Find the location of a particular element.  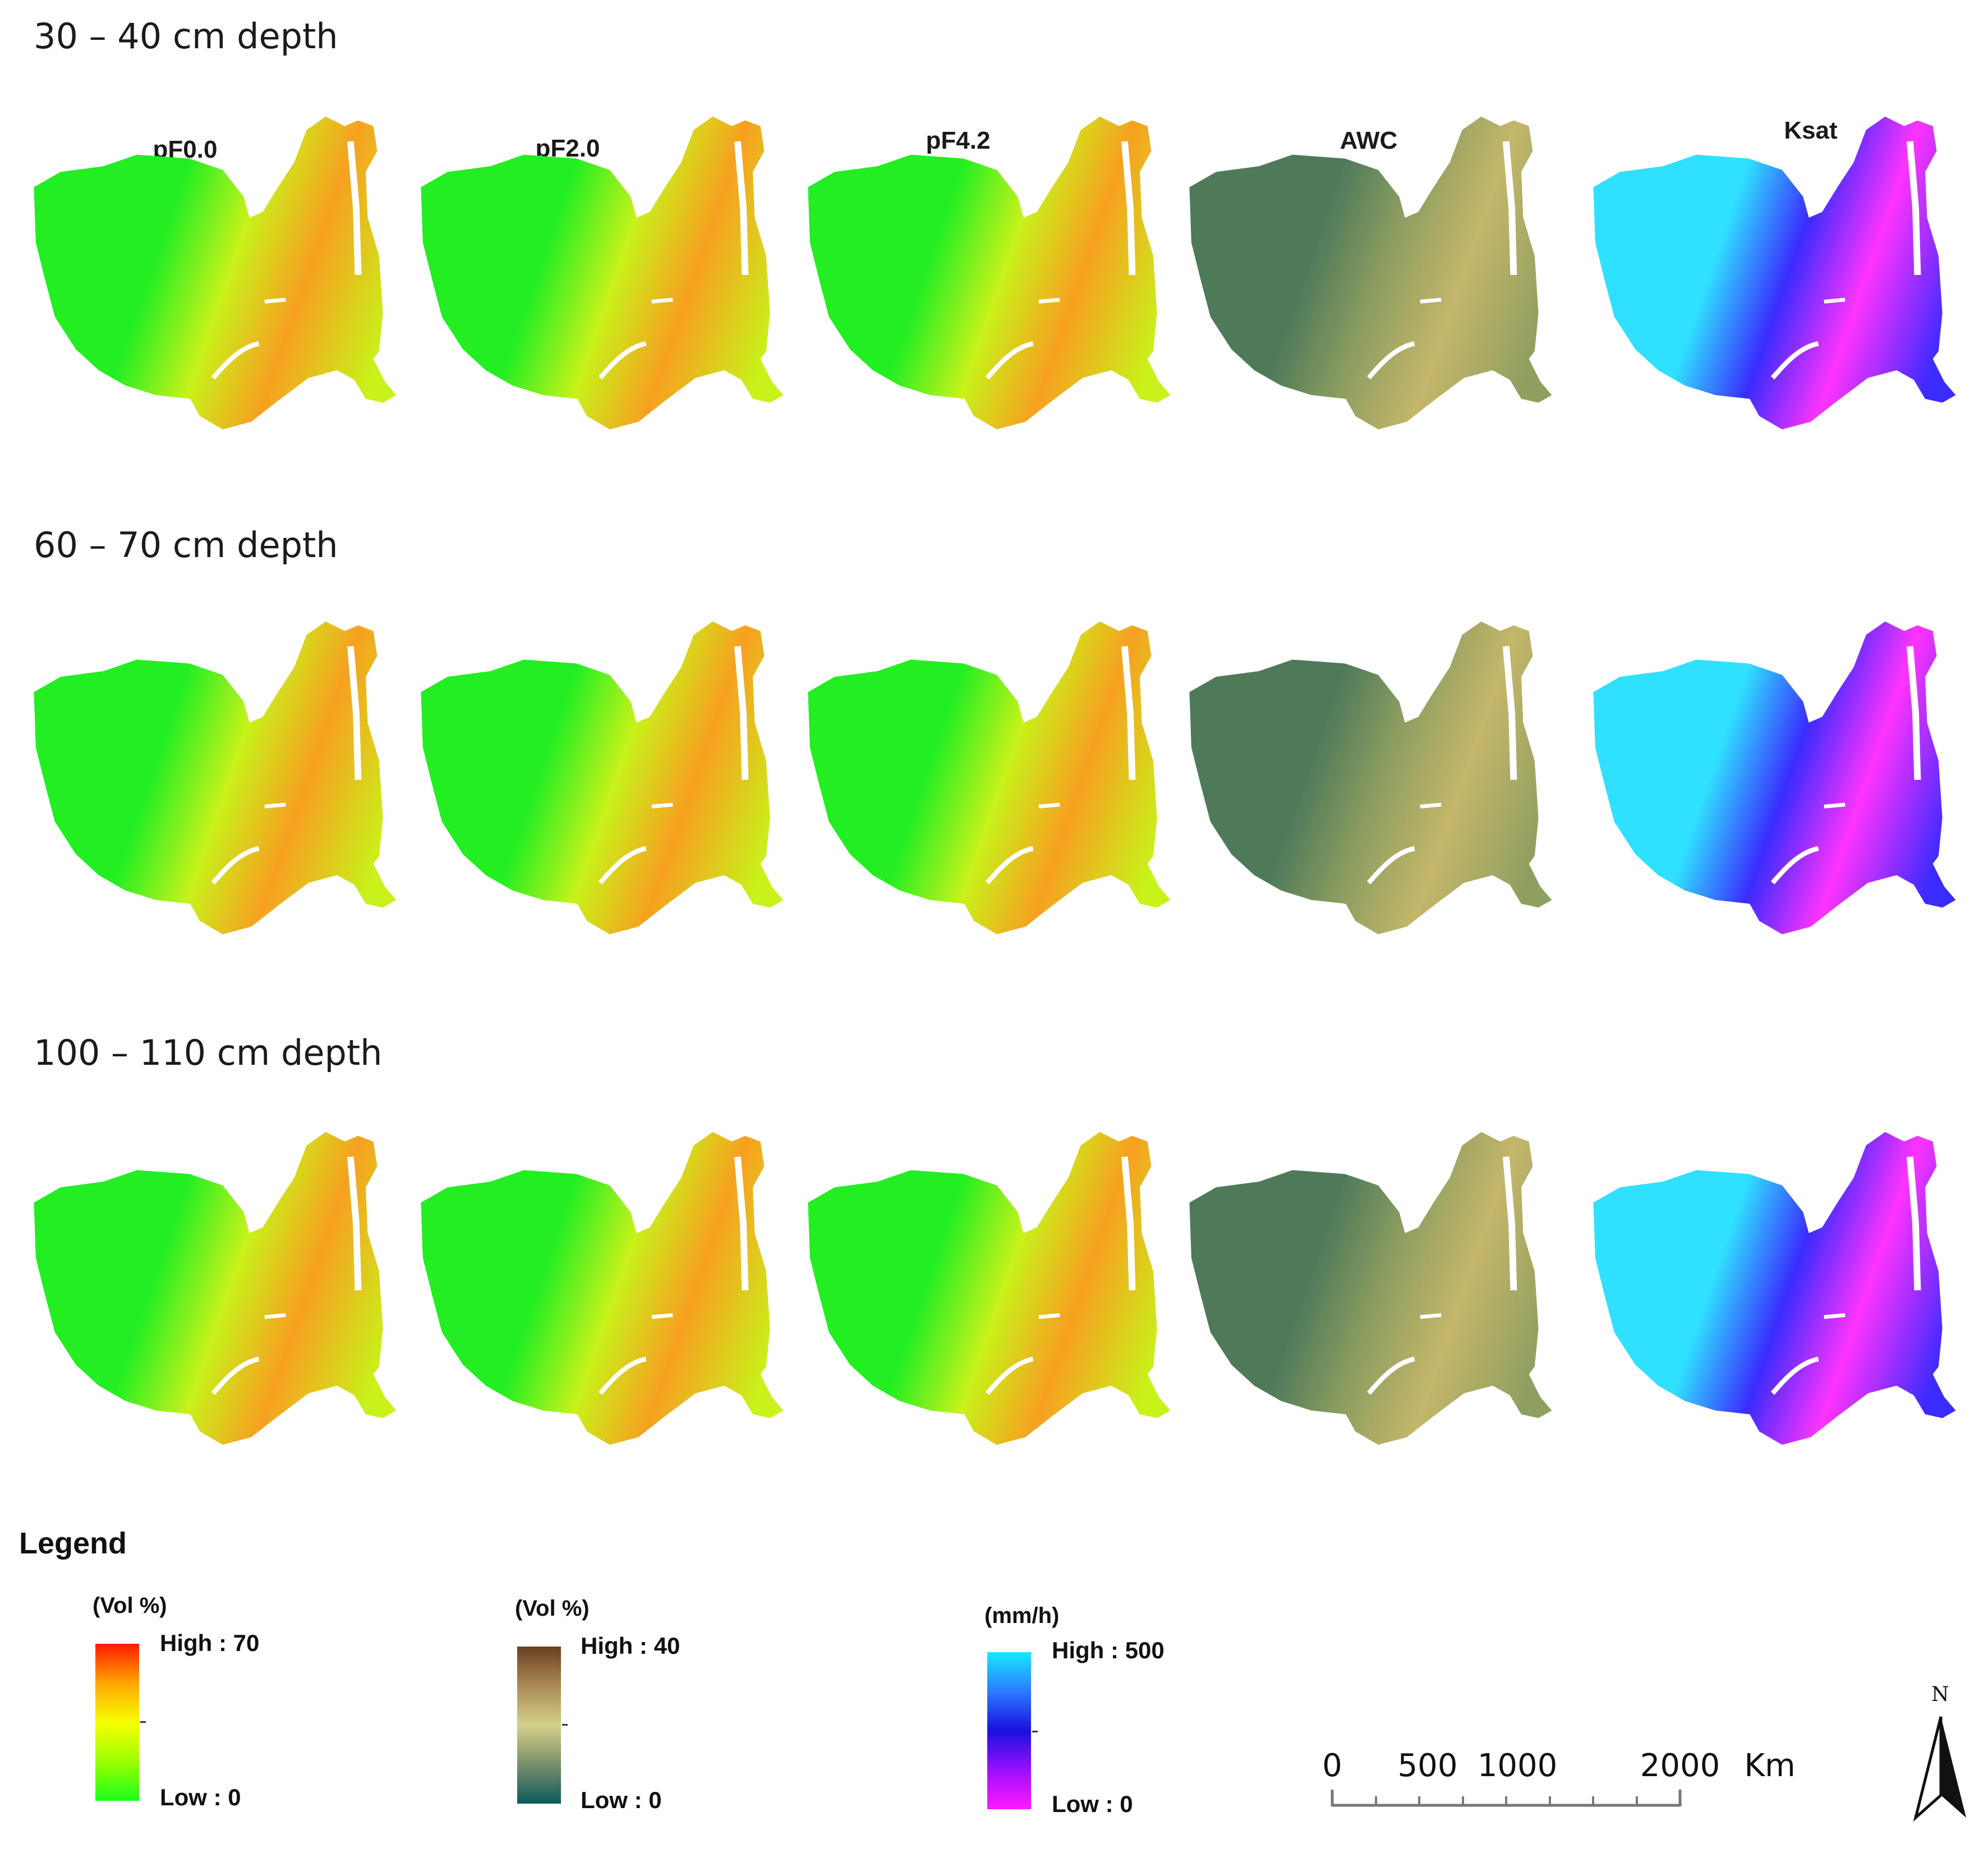

map-panel-row2-ksat is located at coordinates (1774, 778).